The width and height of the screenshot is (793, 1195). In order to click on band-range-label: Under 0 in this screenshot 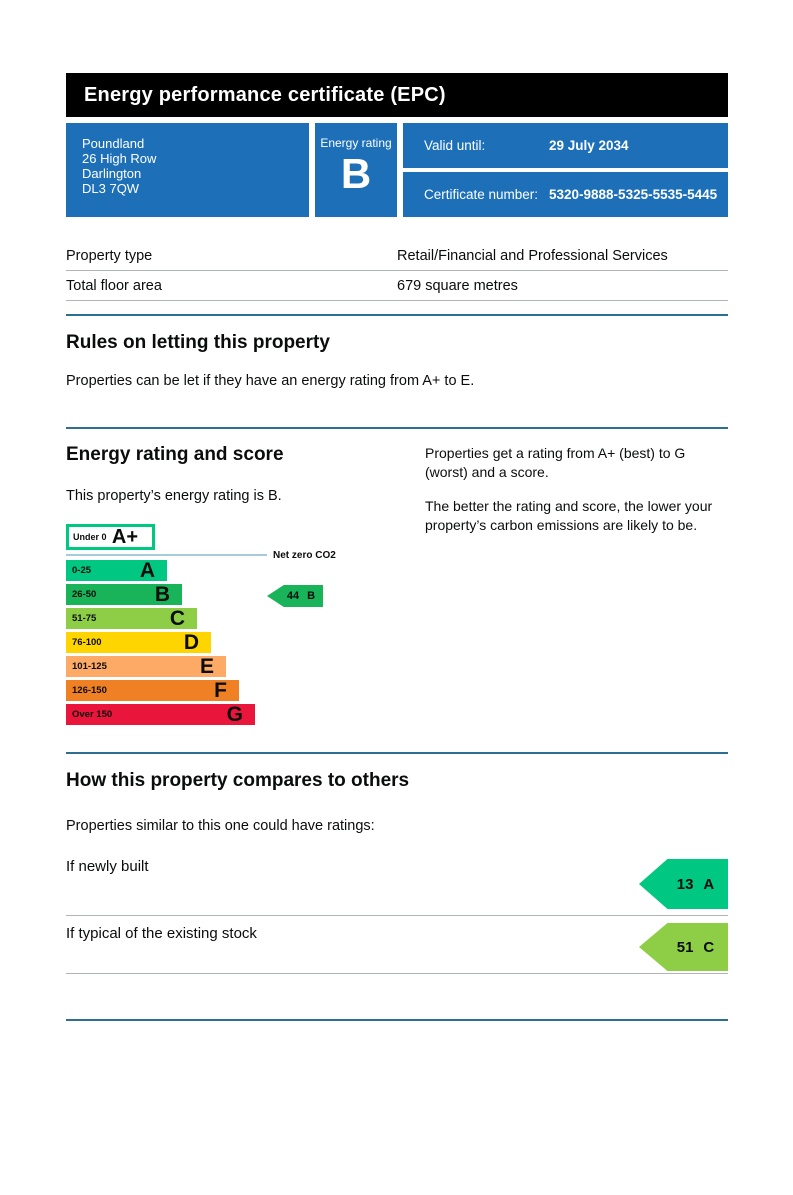, I will do `click(90, 537)`.